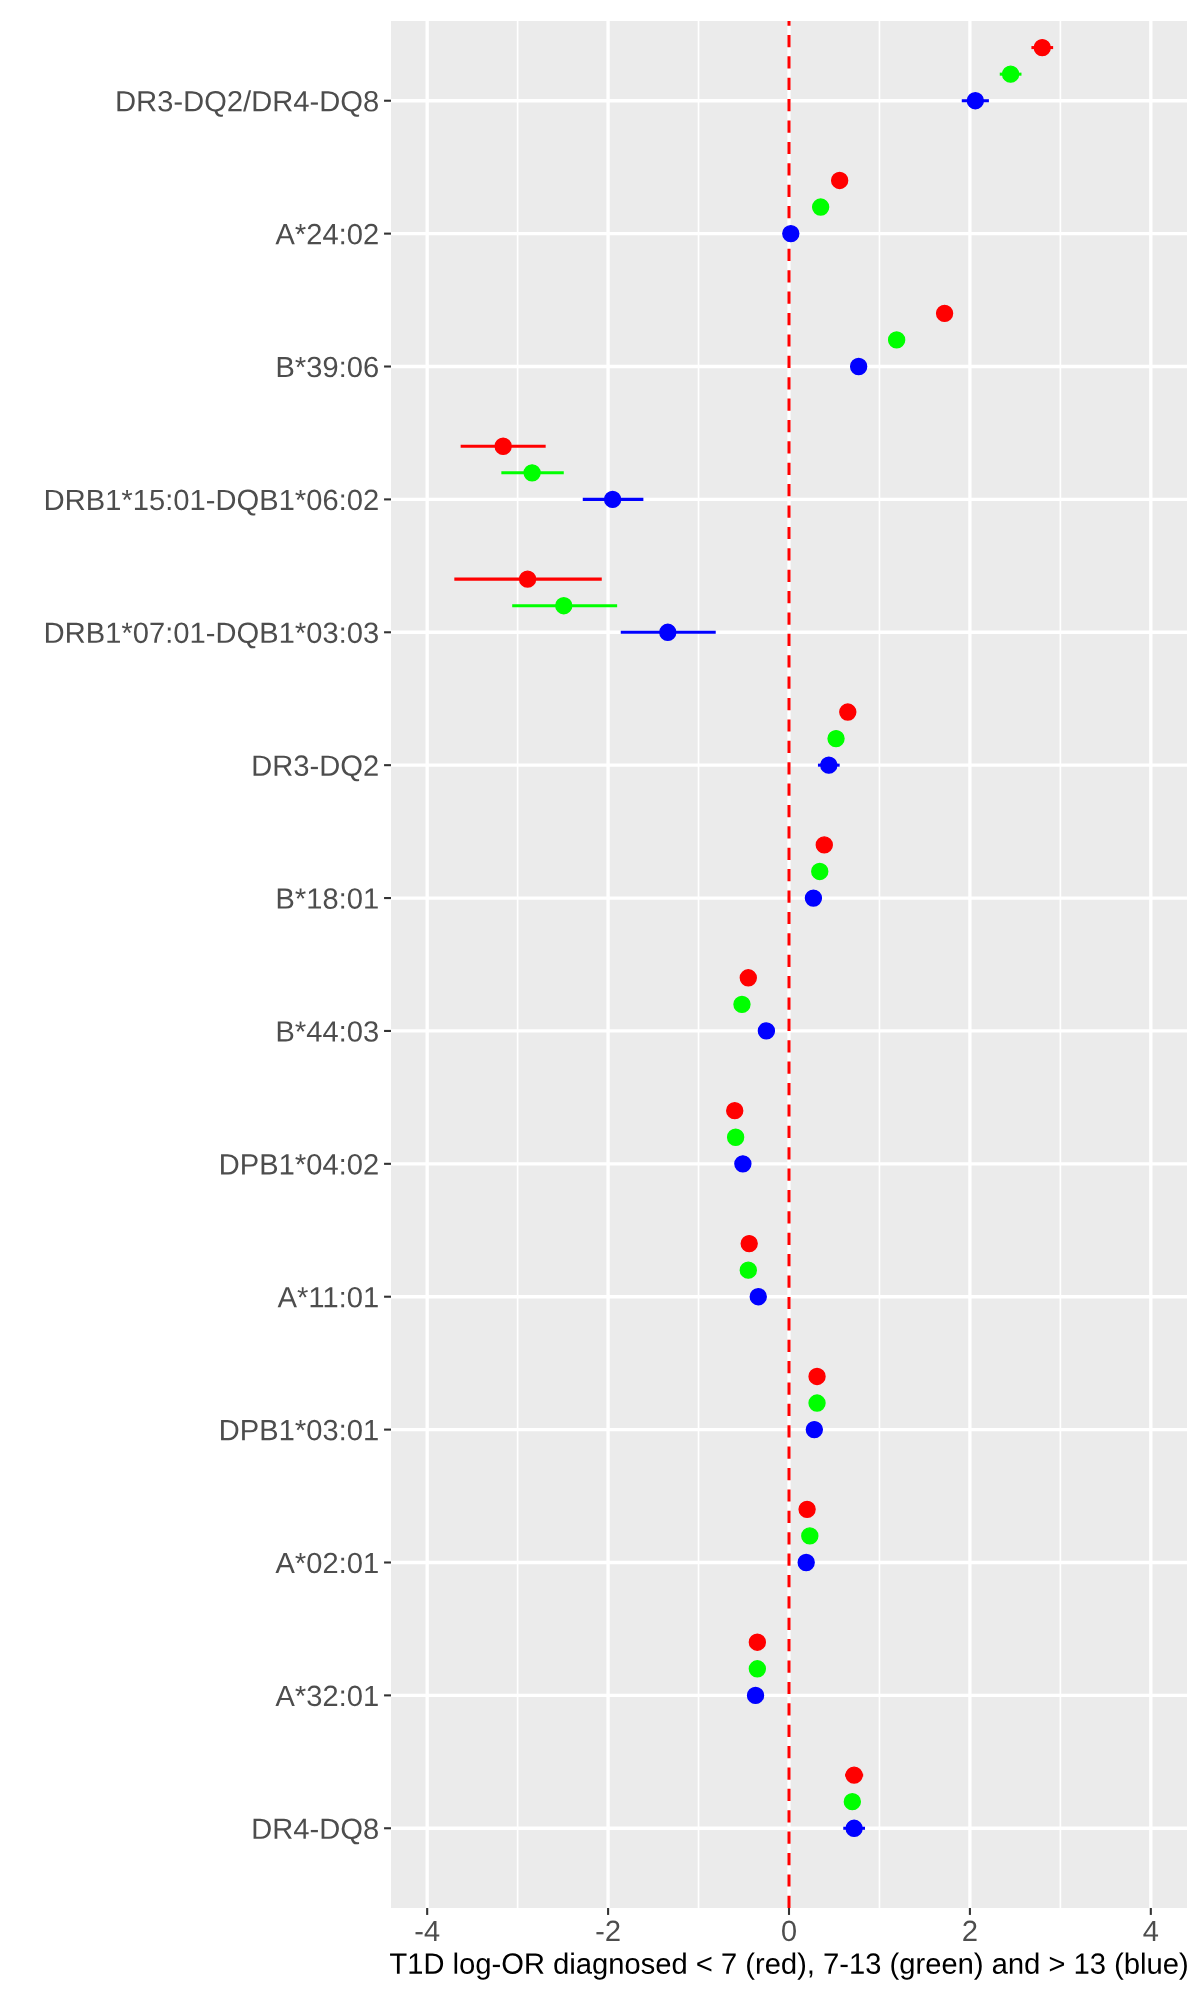  I want to click on x-tick-label: 2, so click(970, 1930).